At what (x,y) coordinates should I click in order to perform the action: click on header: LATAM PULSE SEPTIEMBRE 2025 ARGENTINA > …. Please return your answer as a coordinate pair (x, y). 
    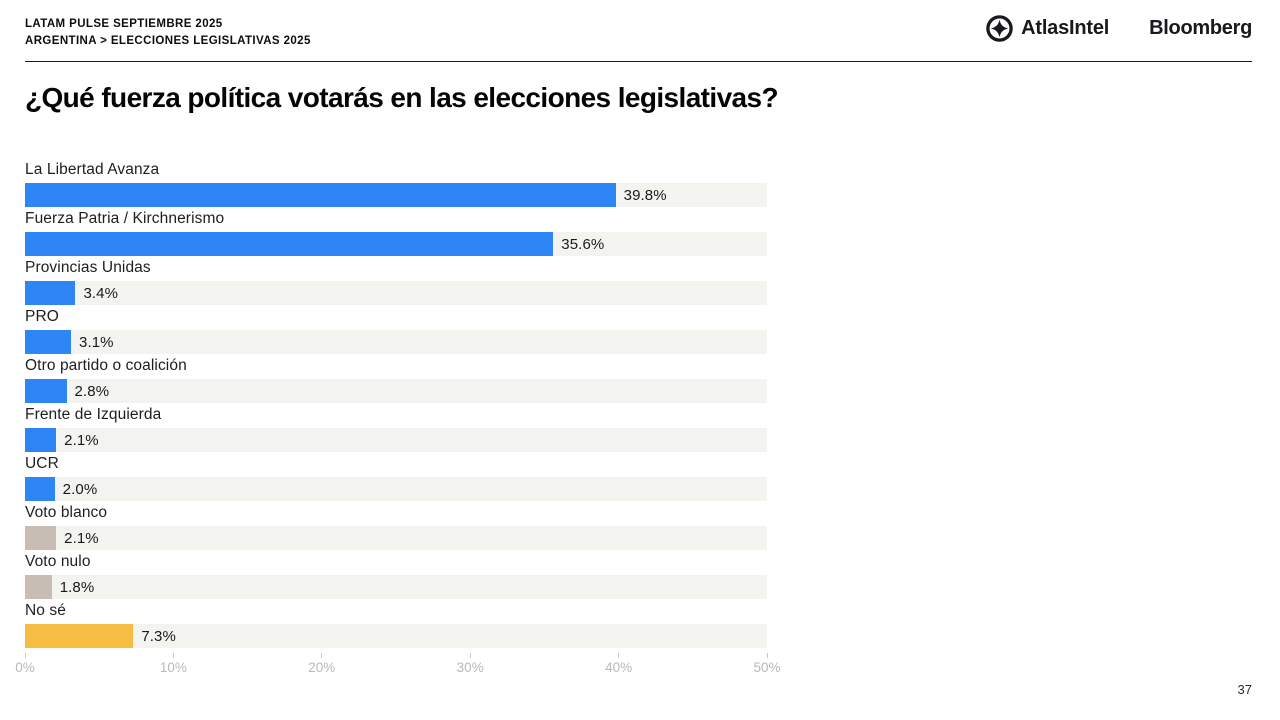
    Looking at the image, I should click on (168, 33).